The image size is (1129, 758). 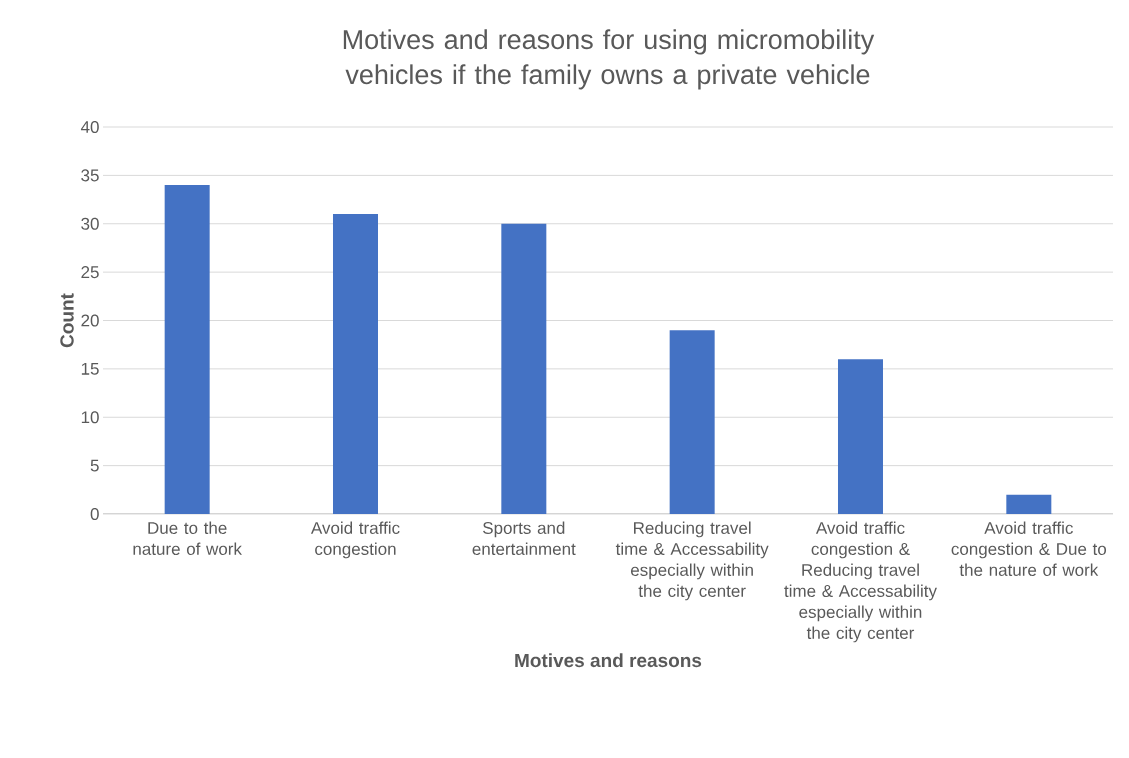 What do you see at coordinates (90, 223) in the screenshot?
I see `y-tick-label: 30` at bounding box center [90, 223].